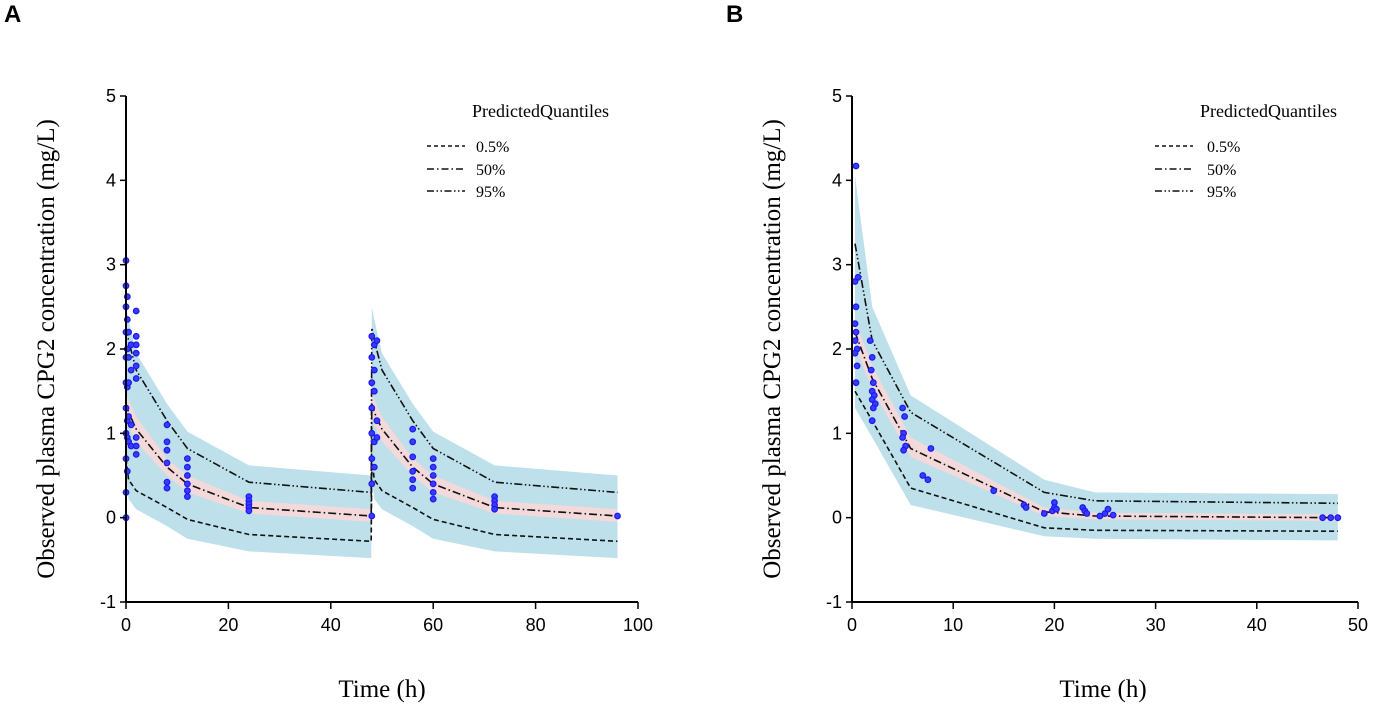 The width and height of the screenshot is (1383, 714). I want to click on panel-b-y-tick-label: 1, so click(837, 433).